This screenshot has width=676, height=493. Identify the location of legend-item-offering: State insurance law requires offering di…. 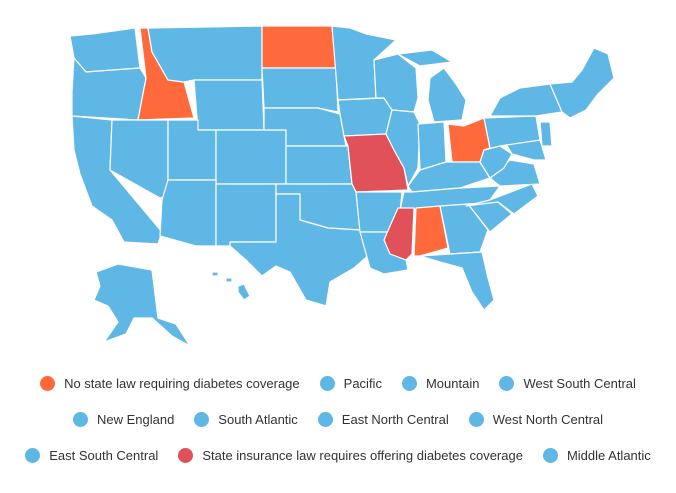
(350, 455).